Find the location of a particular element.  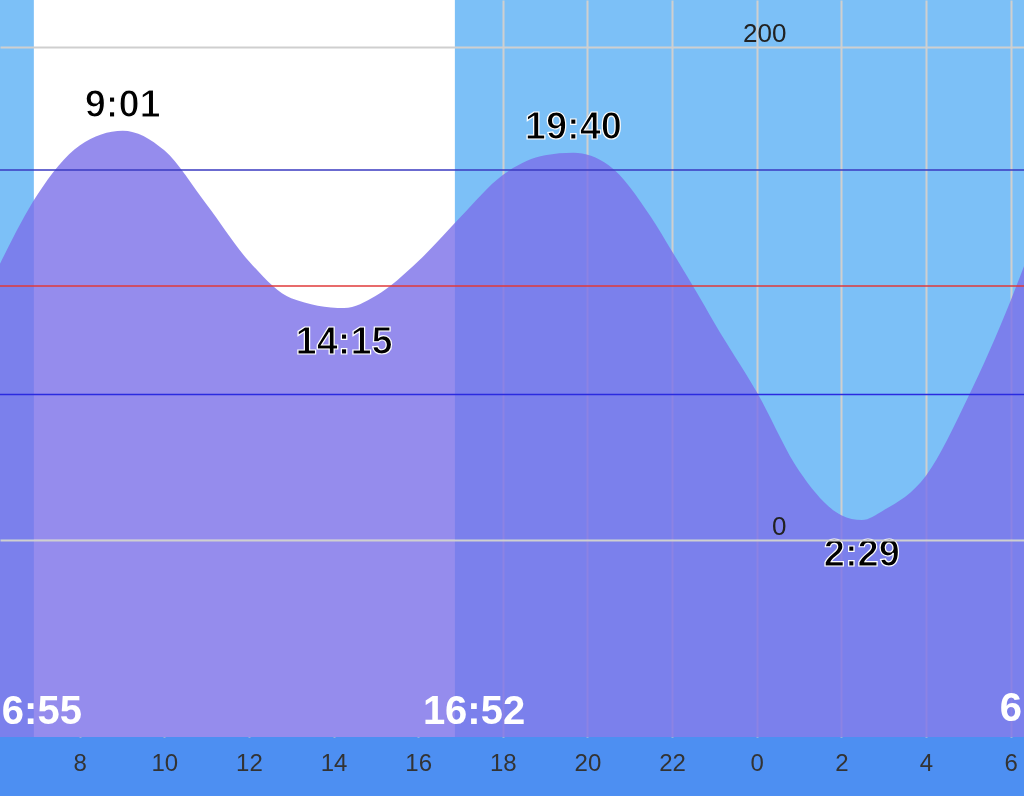

annotation: 16:52 is located at coordinates (474, 710).